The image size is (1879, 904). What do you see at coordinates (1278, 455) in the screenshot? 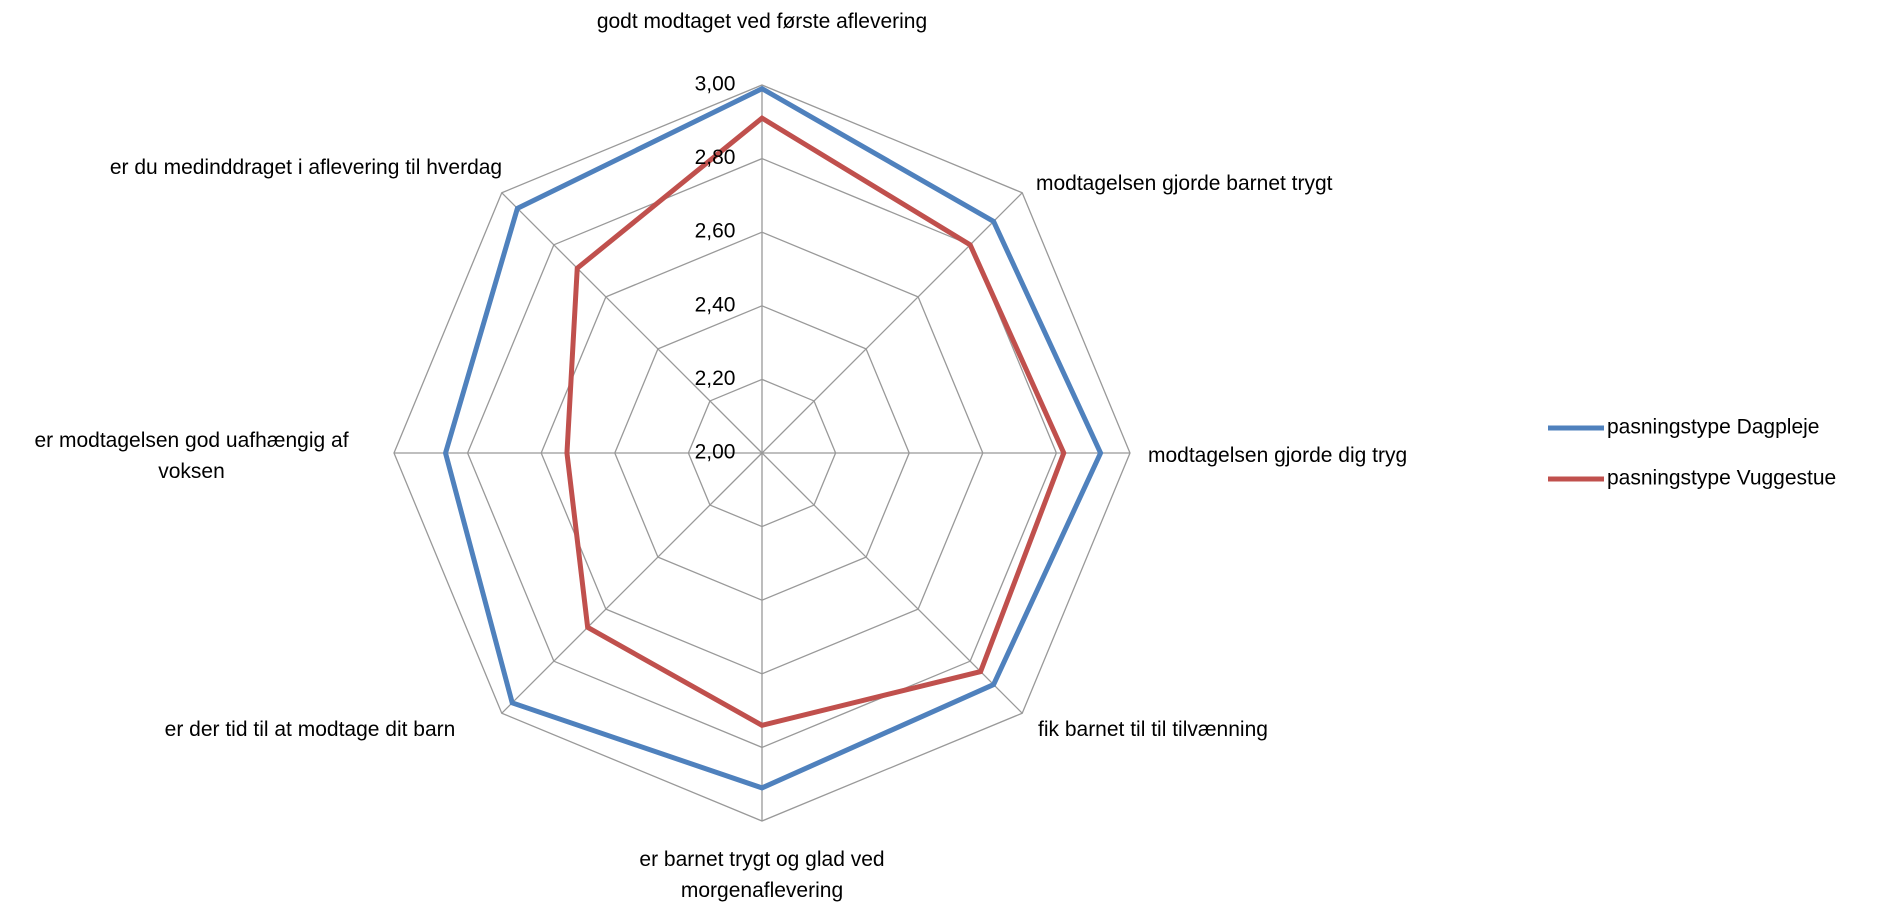
I see `category-label: modtagelsen gjorde dig tryg` at bounding box center [1278, 455].